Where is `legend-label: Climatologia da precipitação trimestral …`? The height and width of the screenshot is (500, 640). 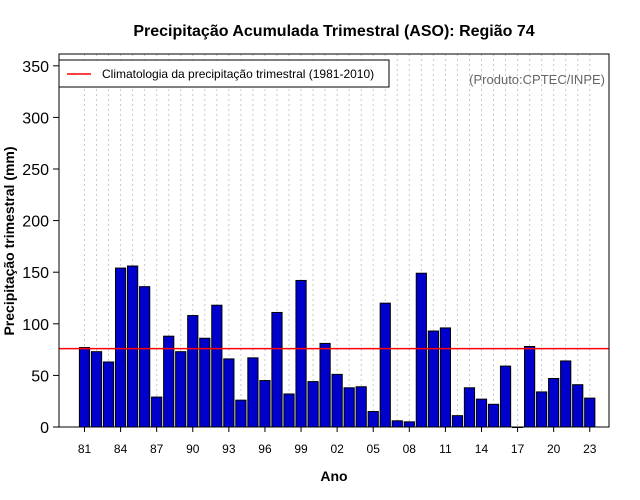
legend-label: Climatologia da precipitação trimestral … is located at coordinates (238, 74).